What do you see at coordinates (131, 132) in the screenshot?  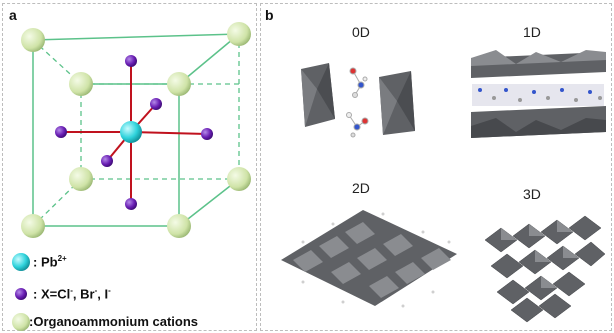 I see `lead-atom` at bounding box center [131, 132].